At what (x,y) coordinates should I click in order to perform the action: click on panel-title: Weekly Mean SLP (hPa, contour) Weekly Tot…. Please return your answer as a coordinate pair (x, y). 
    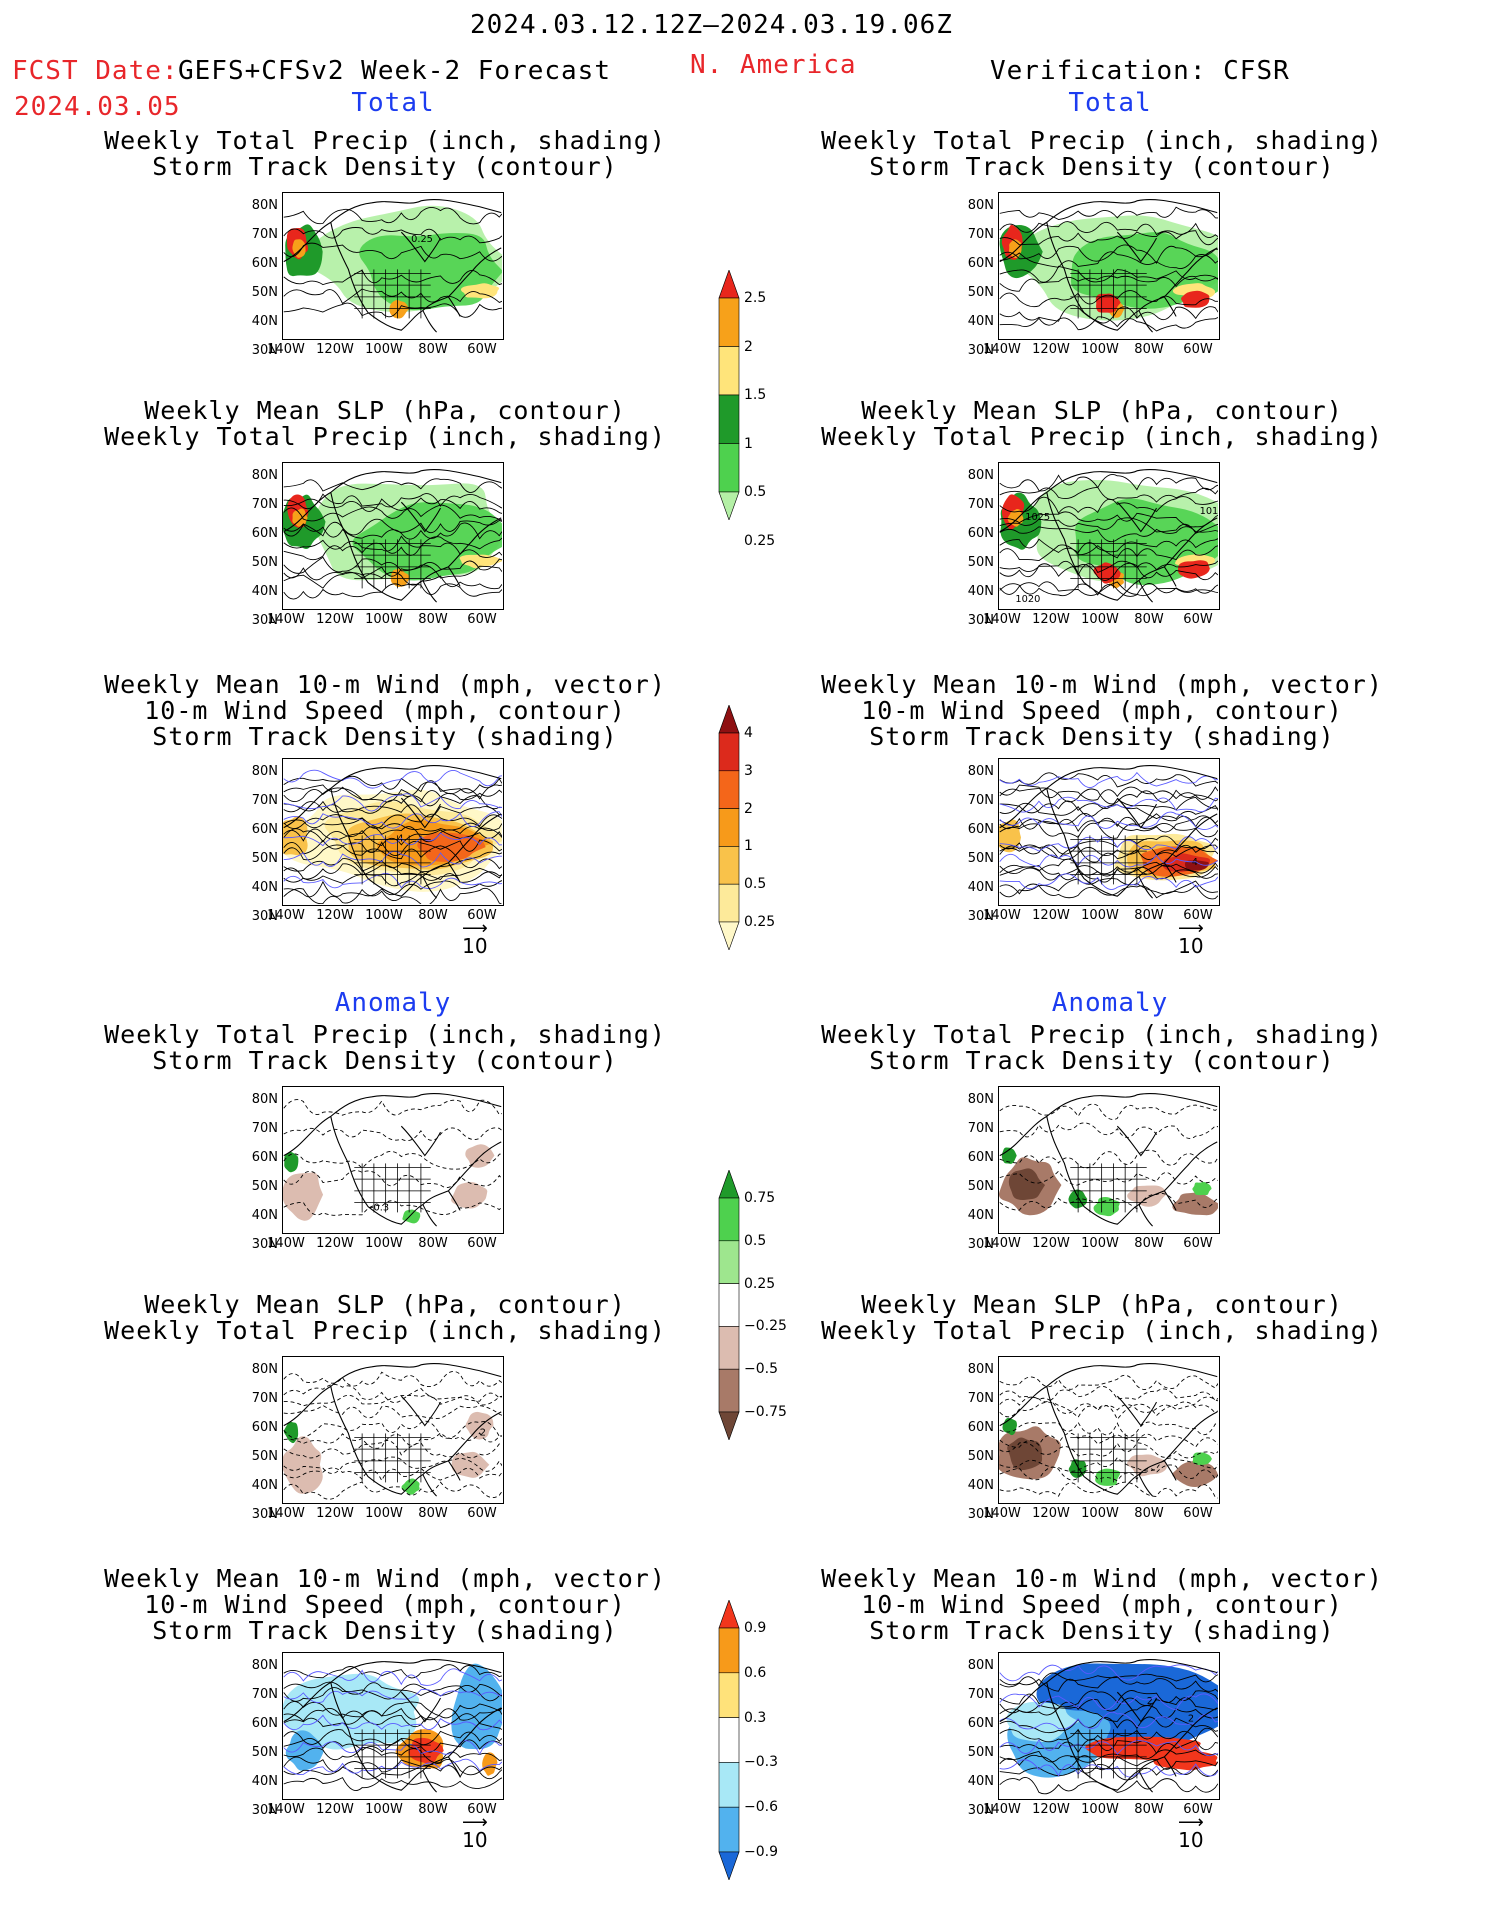
    Looking at the image, I should click on (1102, 1318).